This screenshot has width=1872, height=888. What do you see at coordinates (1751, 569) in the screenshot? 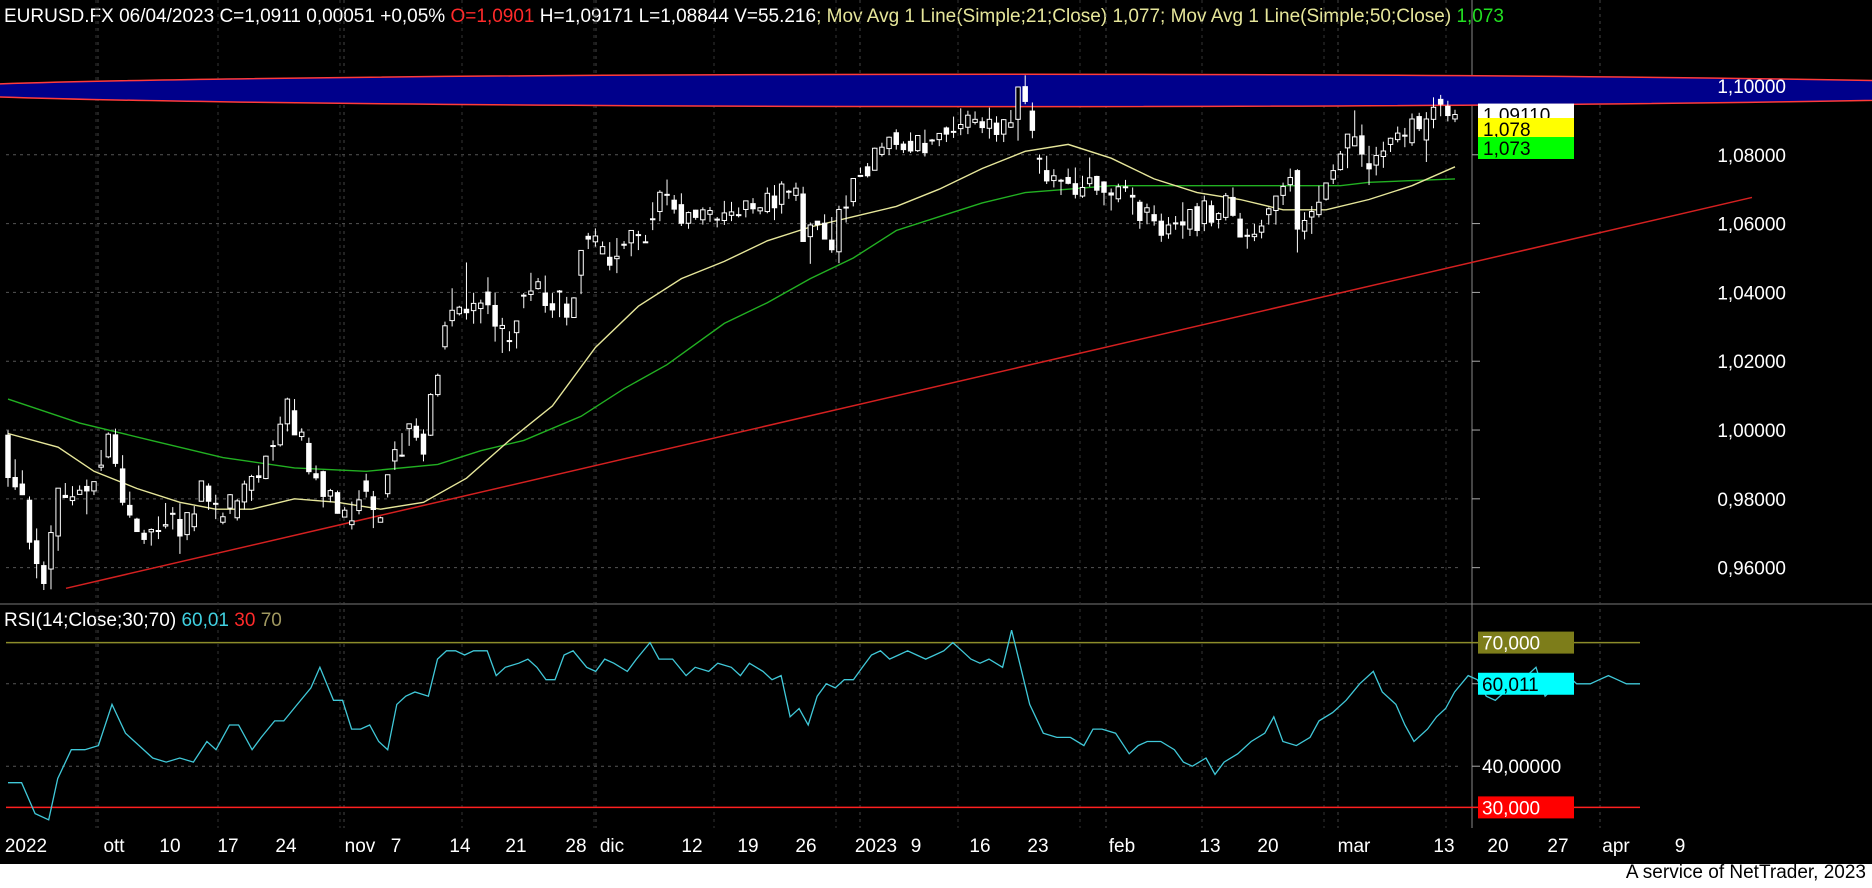
I see `price-tick-label: 0,96000` at bounding box center [1751, 569].